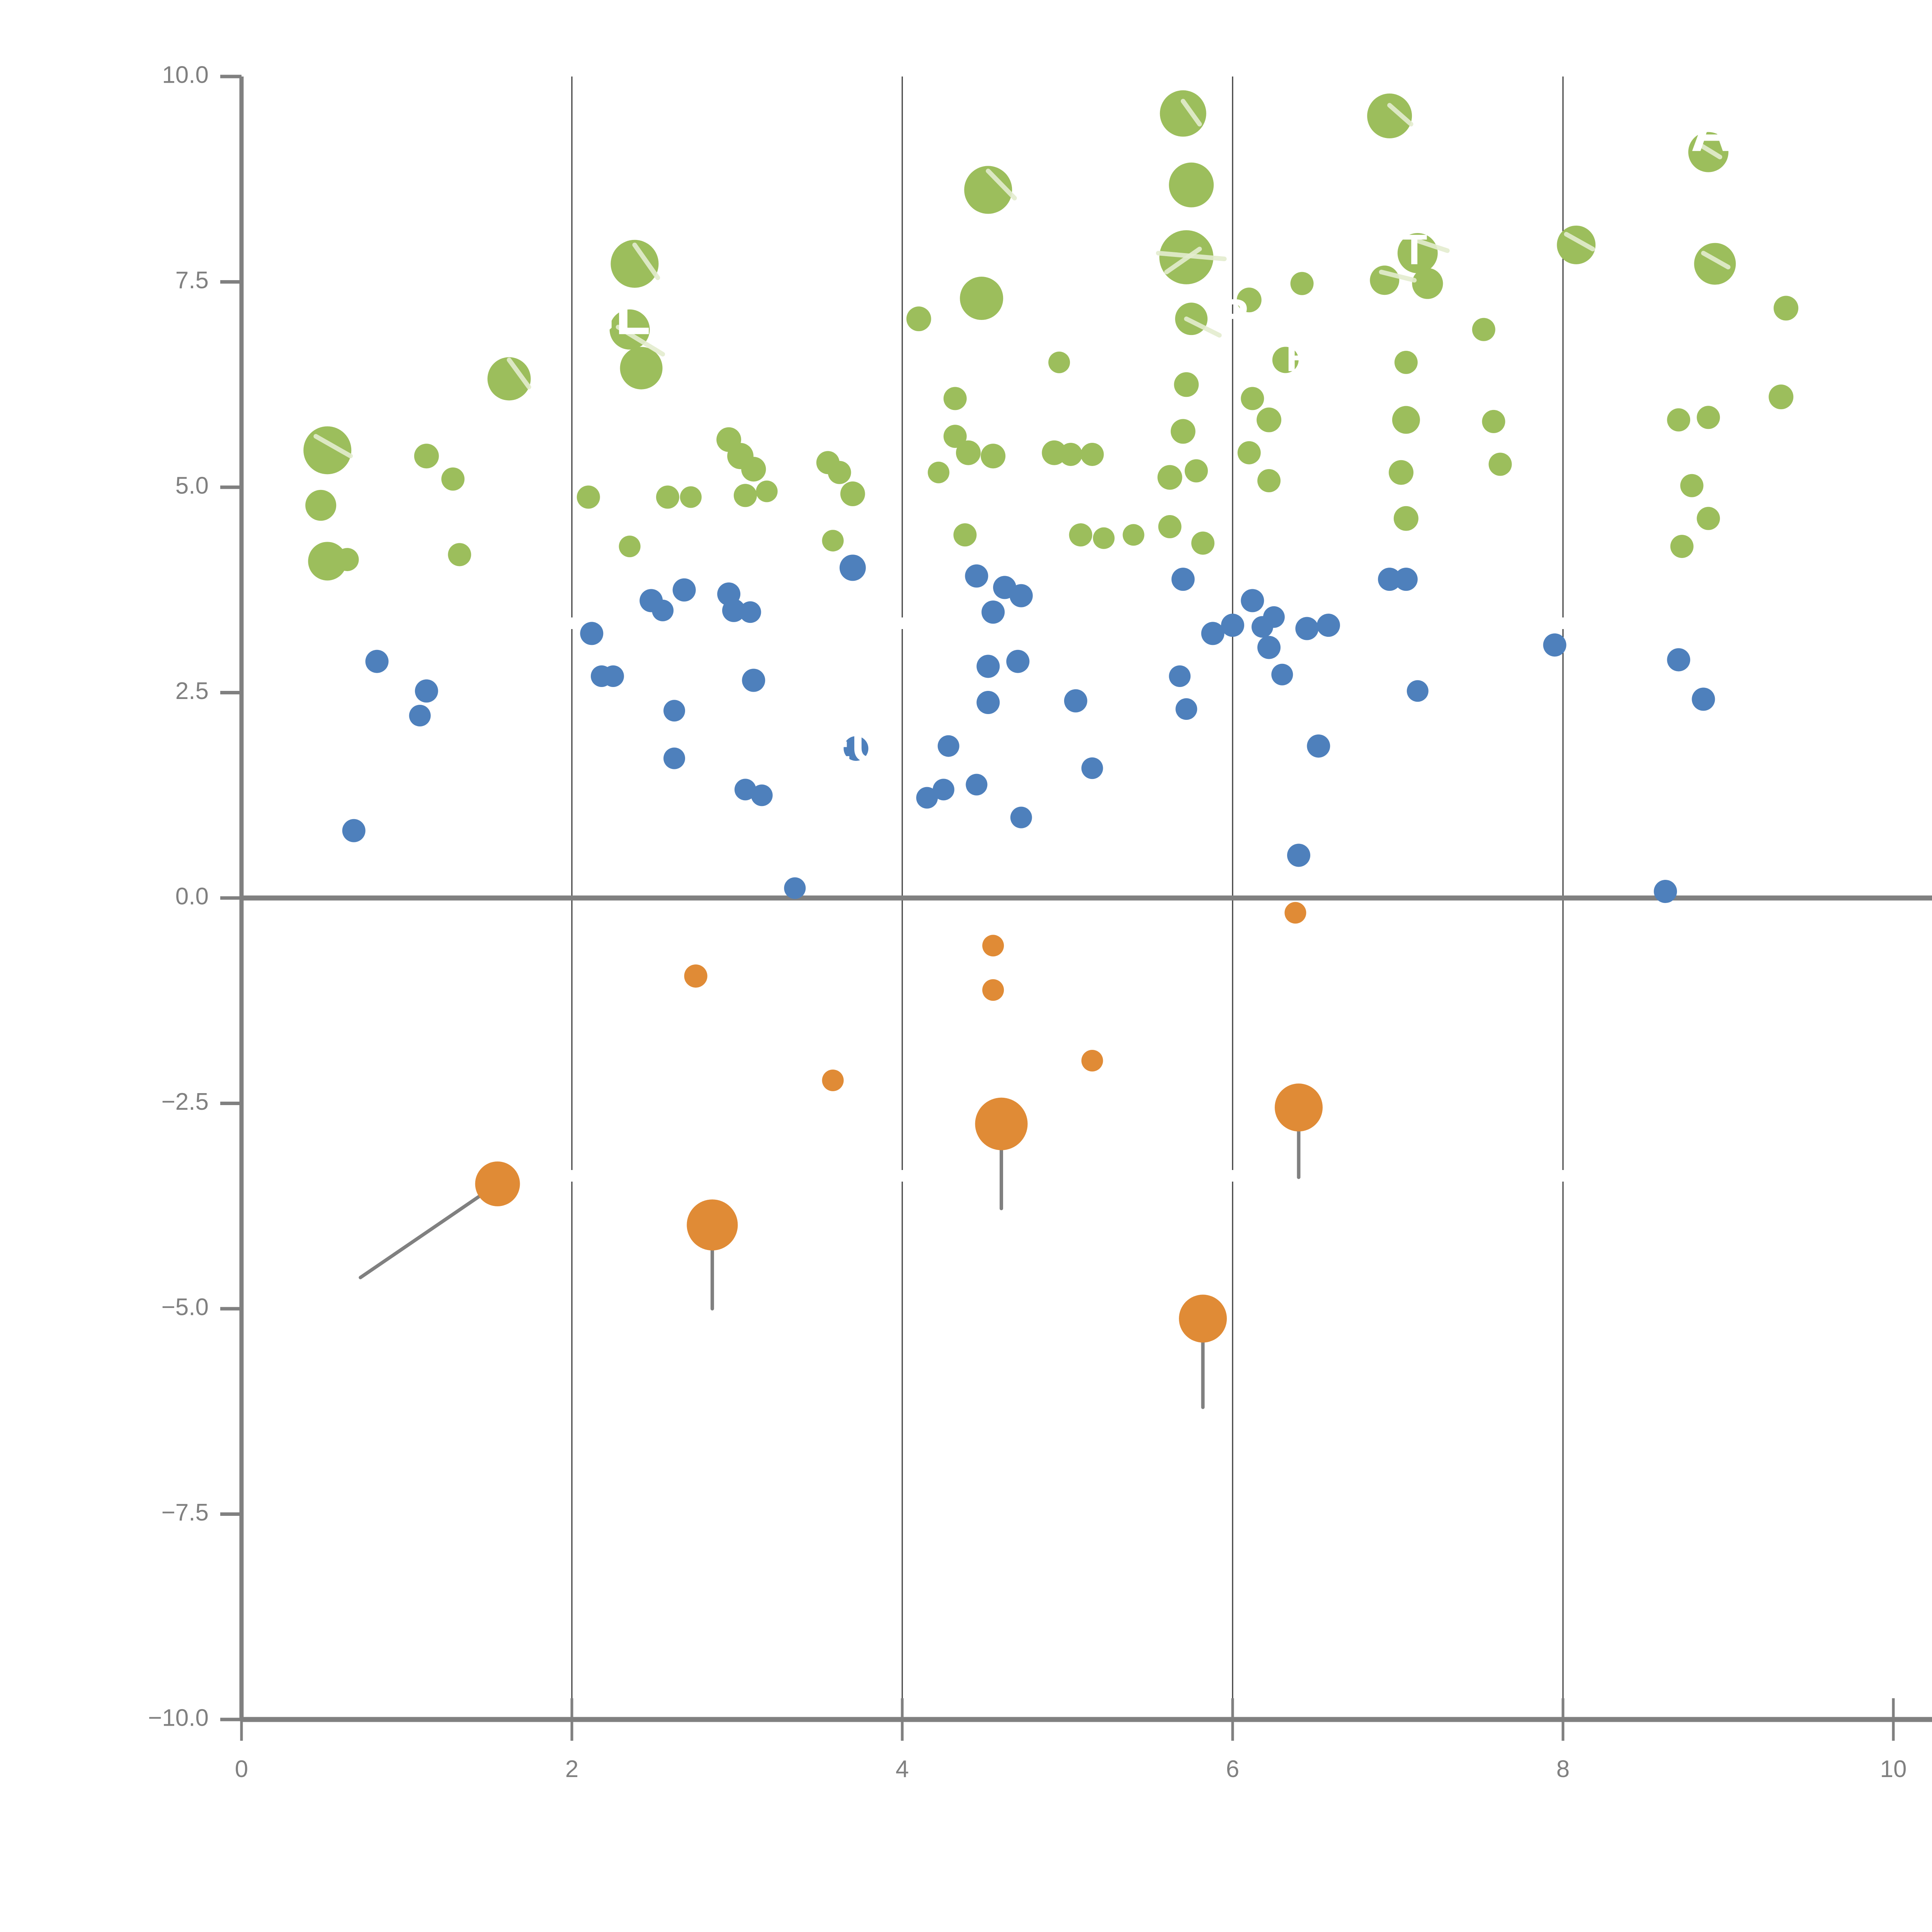 This screenshot has width=1932, height=1932. I want to click on series-orange-points, so click(899, 1122).